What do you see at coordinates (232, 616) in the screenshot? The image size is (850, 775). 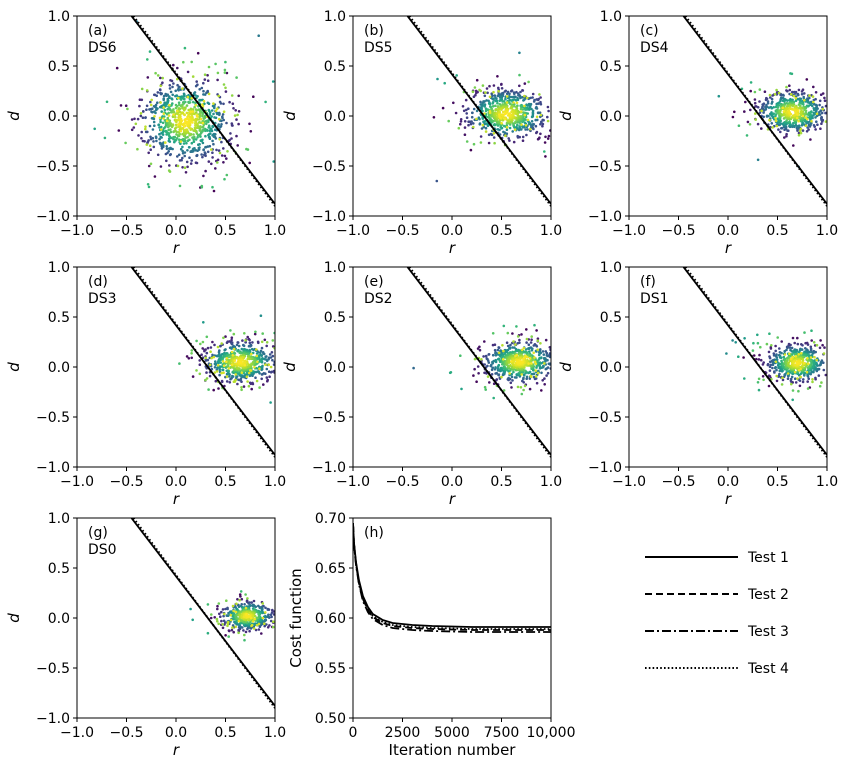 I see `density-scatter-points` at bounding box center [232, 616].